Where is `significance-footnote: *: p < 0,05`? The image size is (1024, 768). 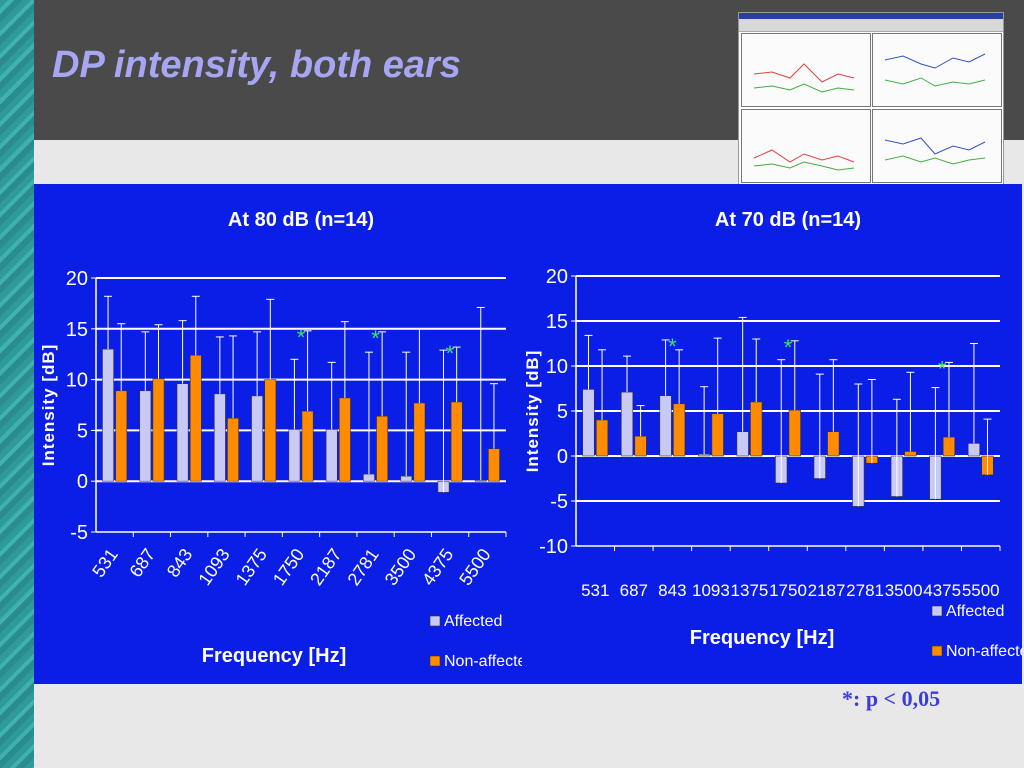 significance-footnote: *: p < 0,05 is located at coordinates (891, 698).